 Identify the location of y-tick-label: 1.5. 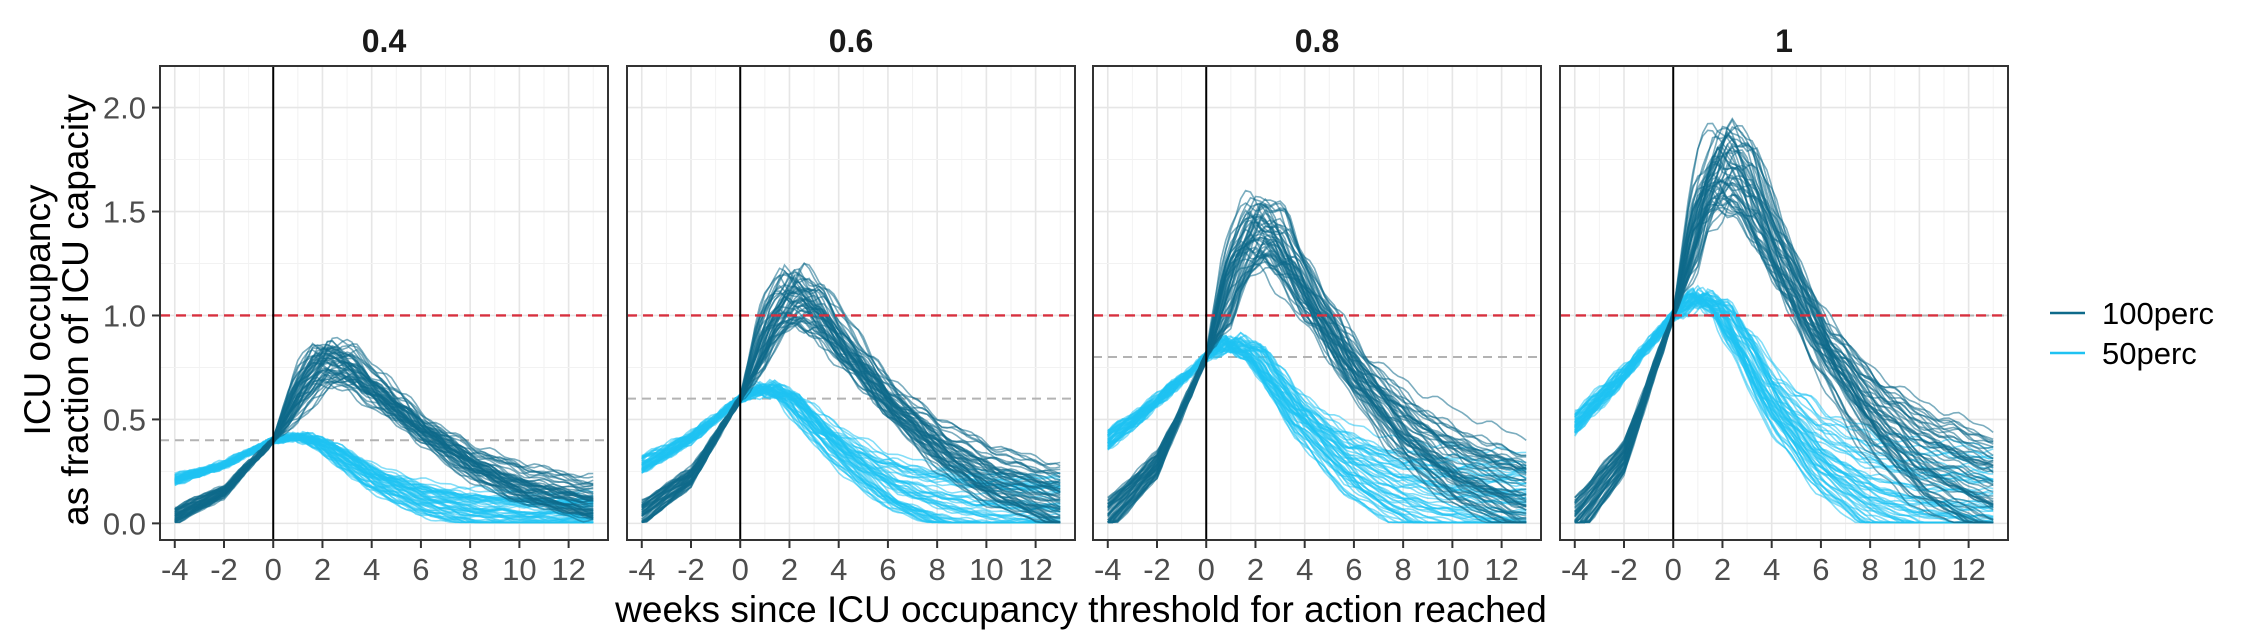
(124, 212).